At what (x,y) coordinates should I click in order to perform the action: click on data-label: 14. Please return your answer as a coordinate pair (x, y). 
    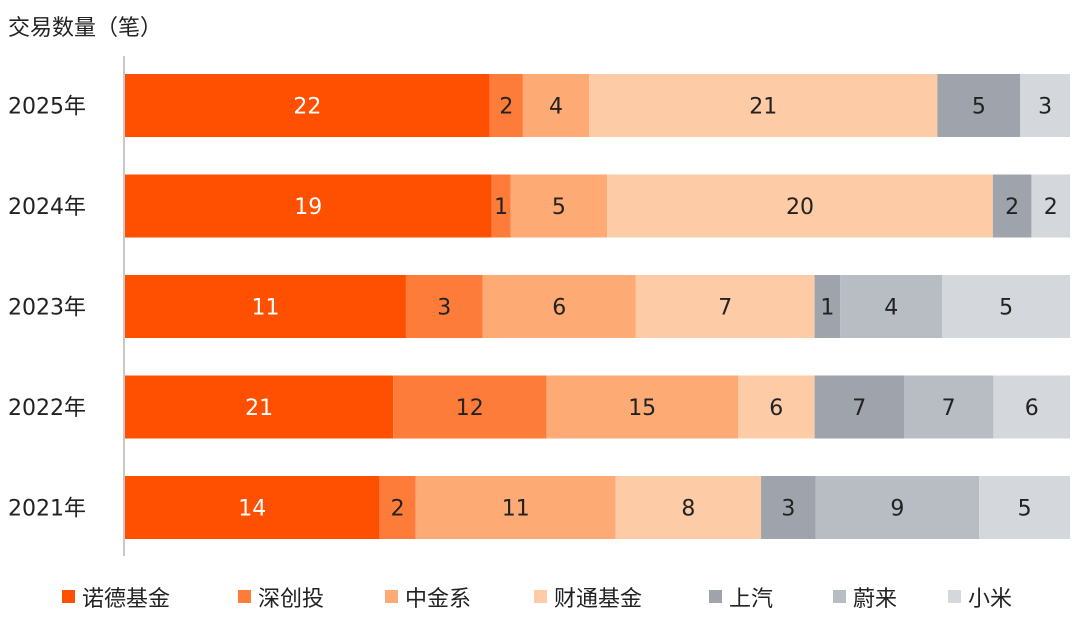
    Looking at the image, I should click on (252, 509).